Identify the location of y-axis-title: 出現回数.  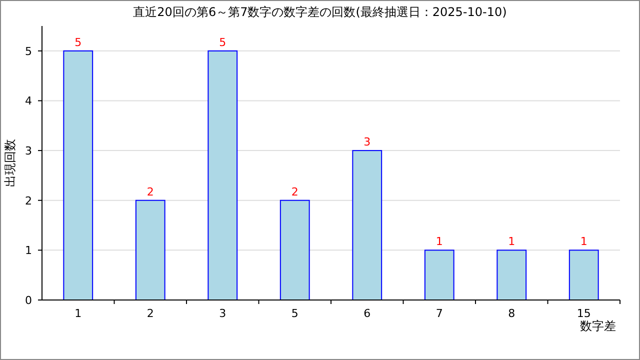
(10, 163).